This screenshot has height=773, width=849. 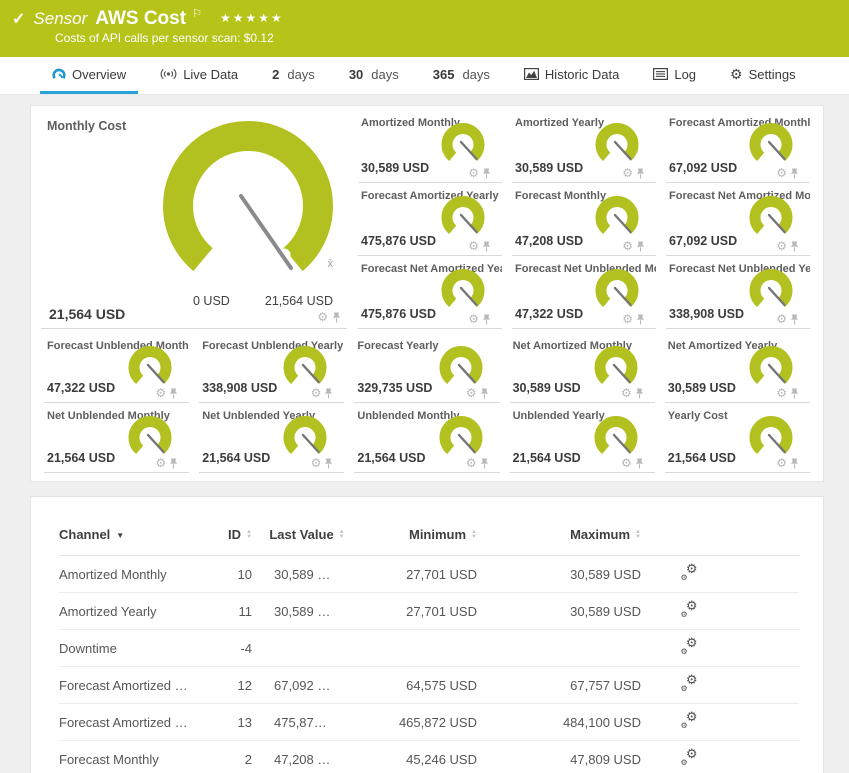 I want to click on sensor-name: AWS Cost, so click(x=141, y=18).